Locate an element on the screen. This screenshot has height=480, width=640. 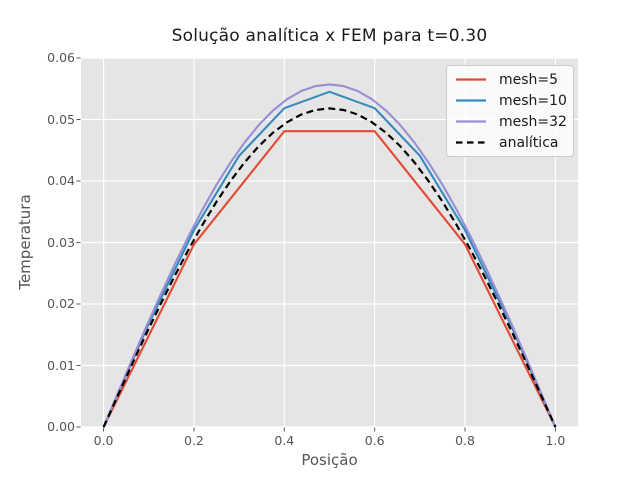
legend-label: mesh=32 is located at coordinates (533, 121).